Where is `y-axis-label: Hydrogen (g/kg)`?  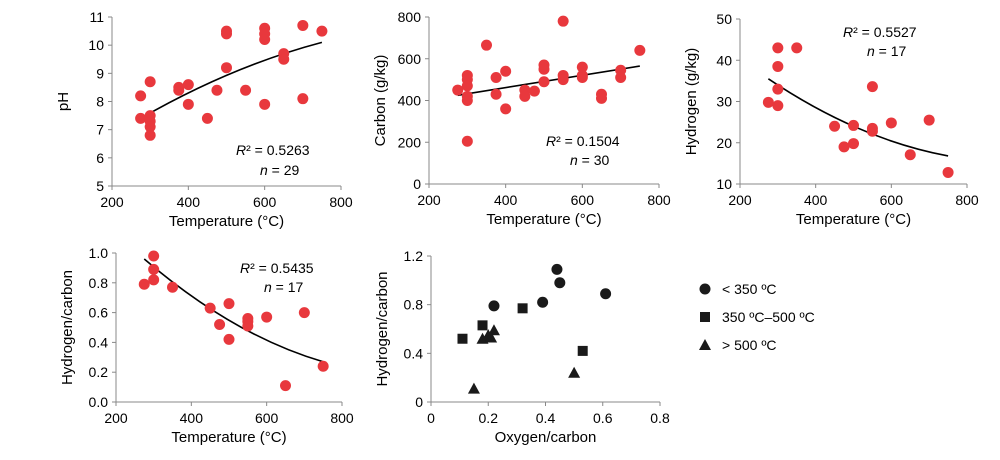
y-axis-label: Hydrogen (g/kg) is located at coordinates (691, 102).